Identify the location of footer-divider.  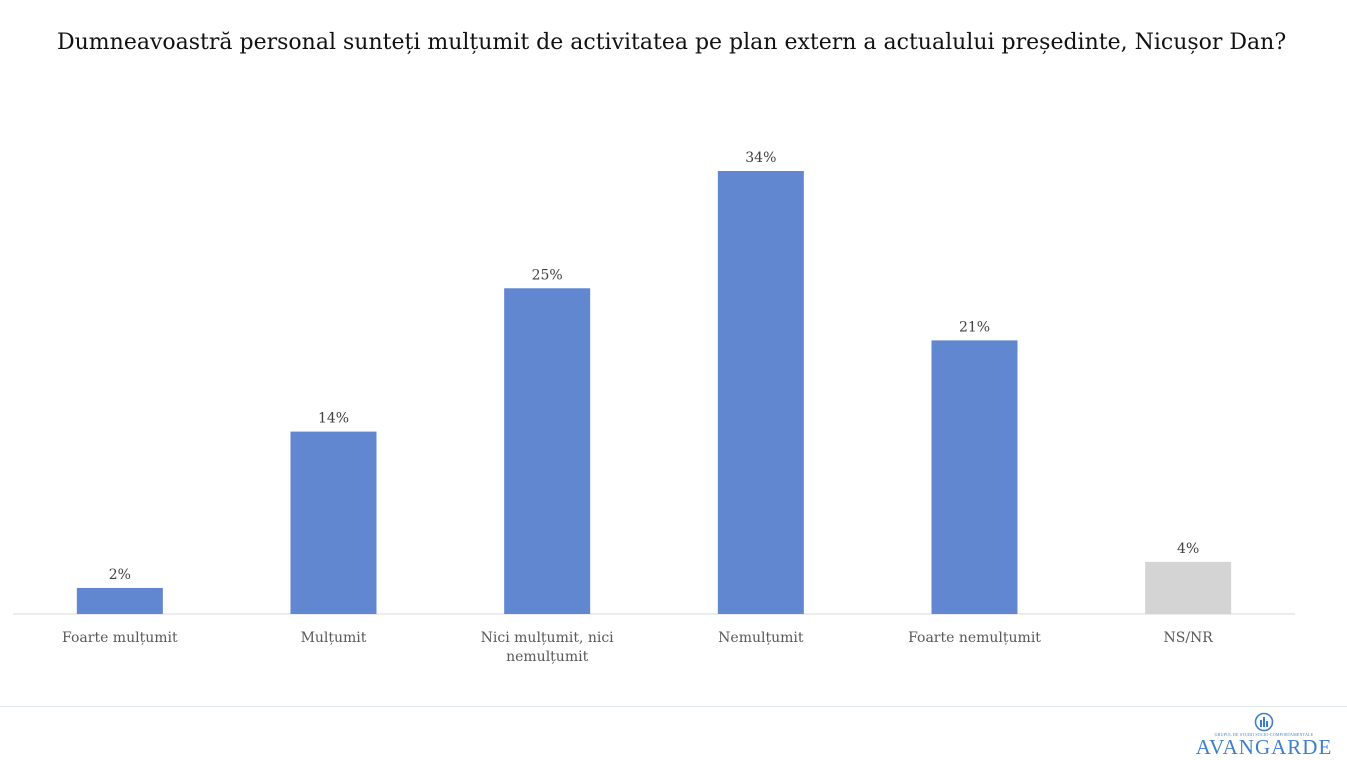
(673, 706).